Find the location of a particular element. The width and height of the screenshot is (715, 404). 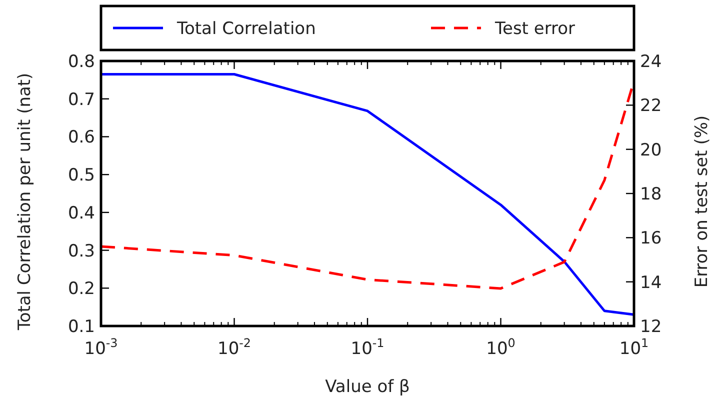

y2-tick-label: 18 is located at coordinates (651, 194).